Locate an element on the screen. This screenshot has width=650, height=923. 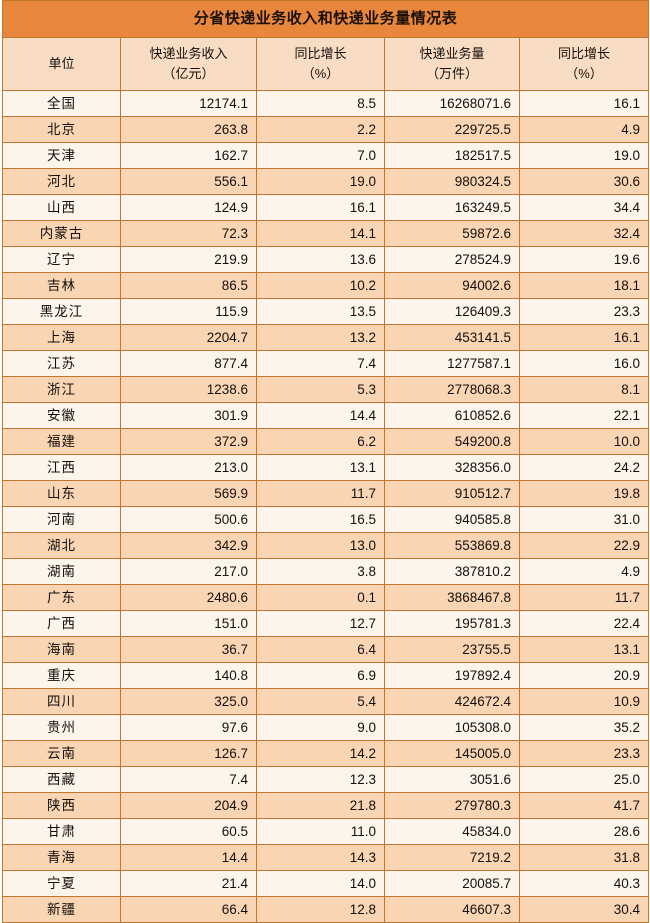
table-row: 云南 126.7 14.2 145005.0 23.3 is located at coordinates (326, 753).